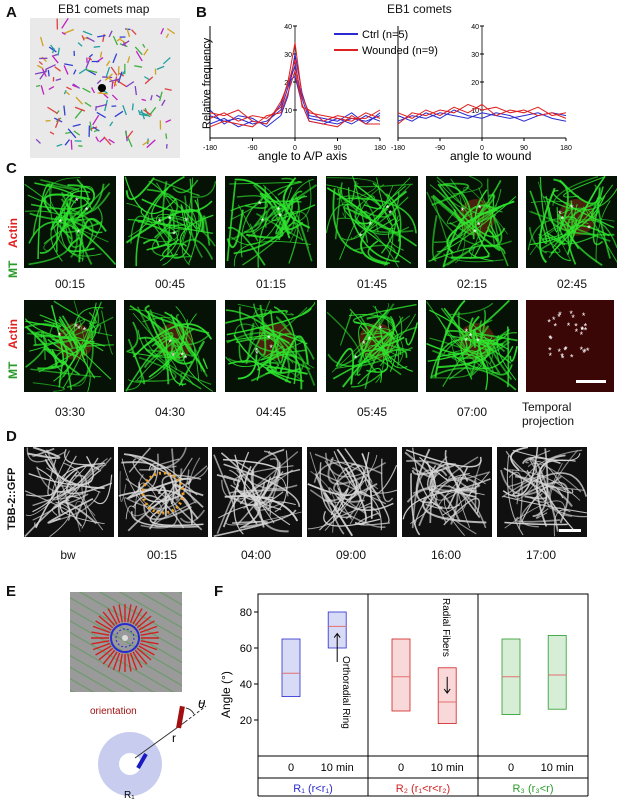 The height and width of the screenshot is (801, 617). Describe the element at coordinates (174, 738) in the screenshot. I see `r-label: r` at that location.